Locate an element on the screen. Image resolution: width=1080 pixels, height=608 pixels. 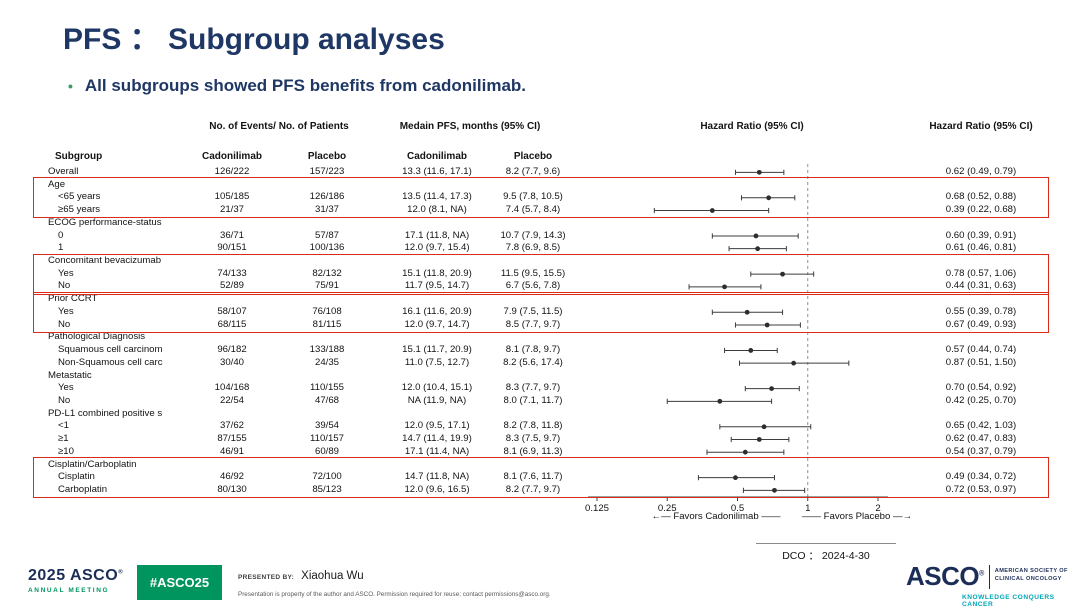
favors-cadonilimab-label: ←— Favors Cadonilimab —— is located at coordinates (716, 516).